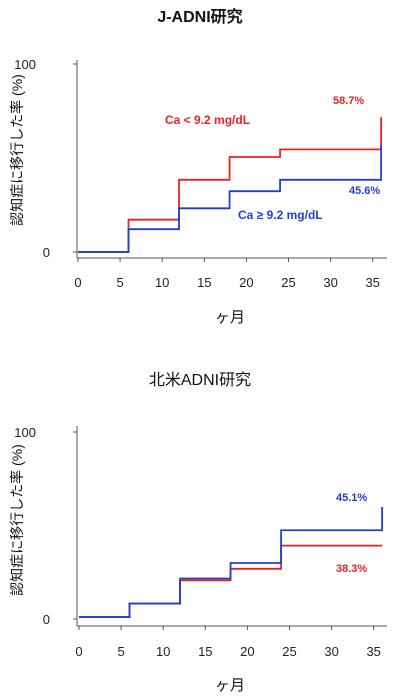 This screenshot has width=400, height=697. I want to click on end-value-label-blue: 45.6%, so click(364, 191).